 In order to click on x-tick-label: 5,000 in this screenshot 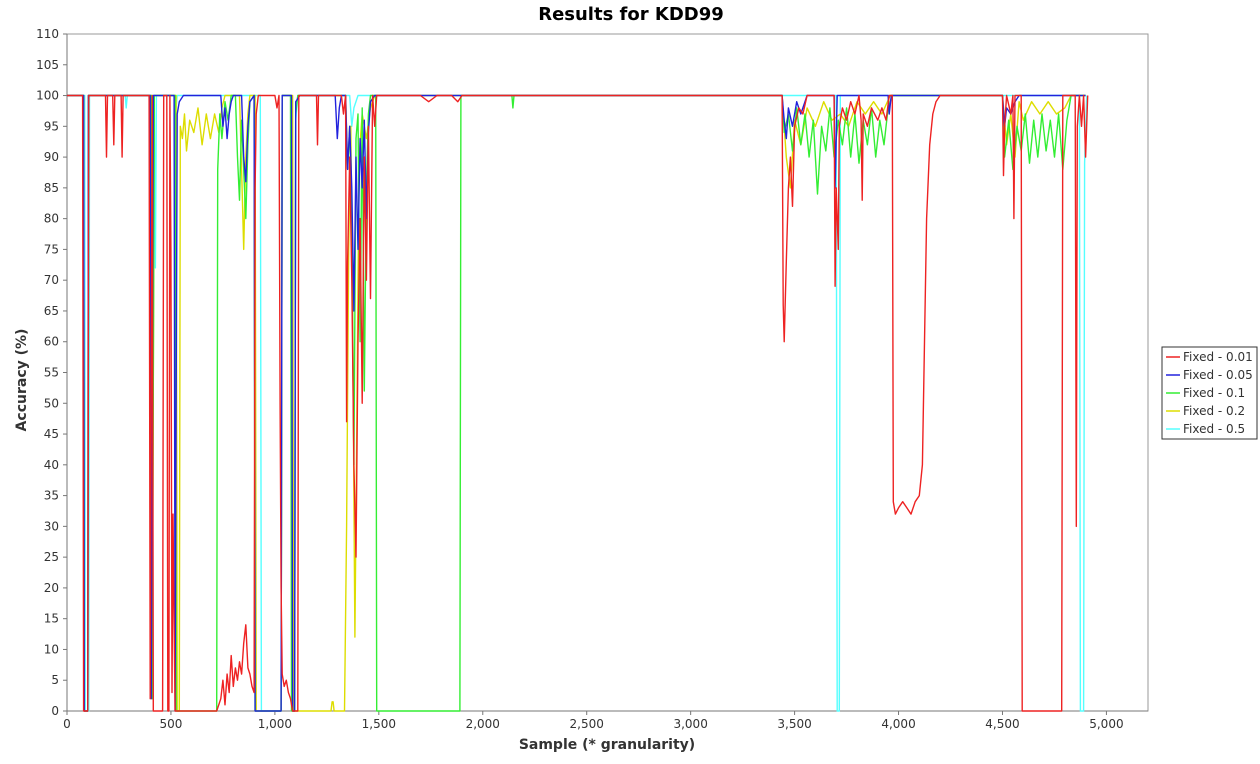, I will do `click(1106, 724)`.